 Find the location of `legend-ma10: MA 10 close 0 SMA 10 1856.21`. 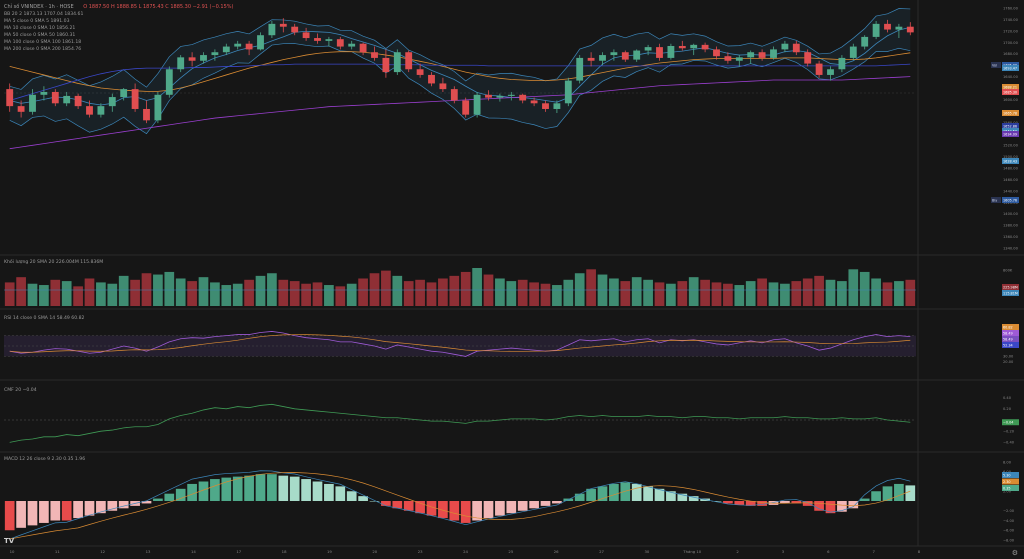

legend-ma10: MA 10 close 0 SMA 10 1856.21 is located at coordinates (40, 28).